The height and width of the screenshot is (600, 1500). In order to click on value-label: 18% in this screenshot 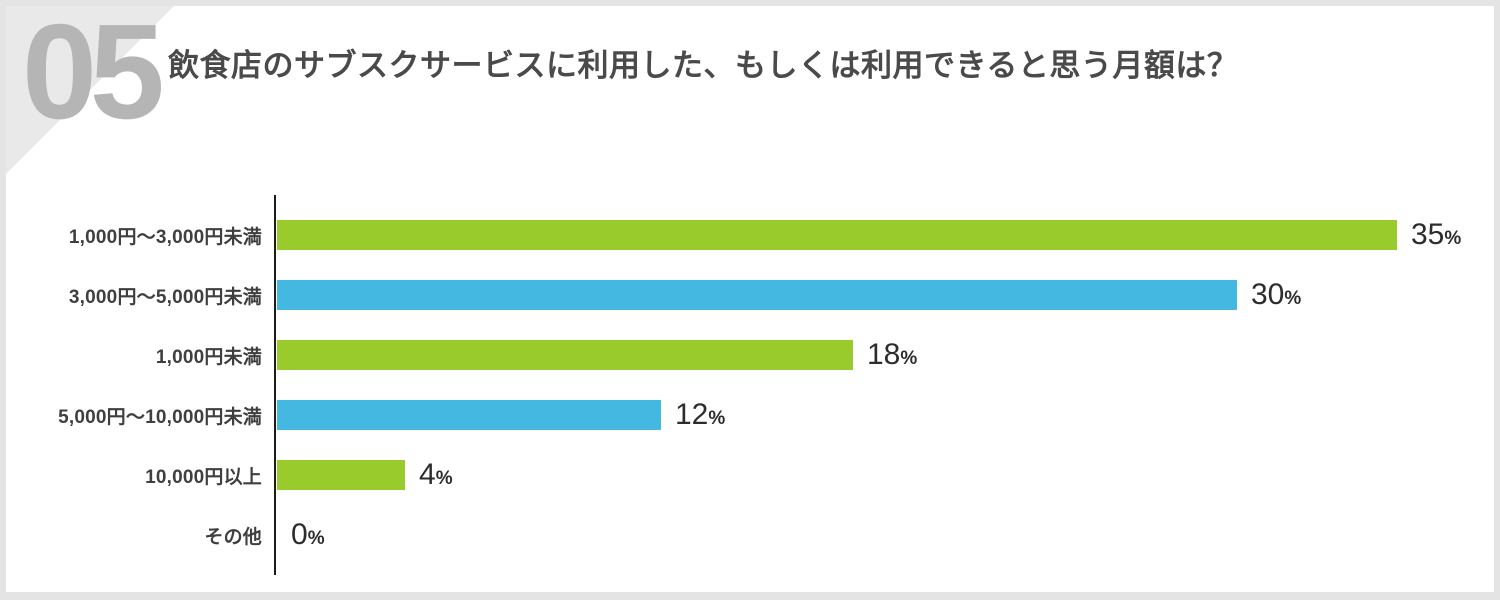, I will do `click(892, 355)`.